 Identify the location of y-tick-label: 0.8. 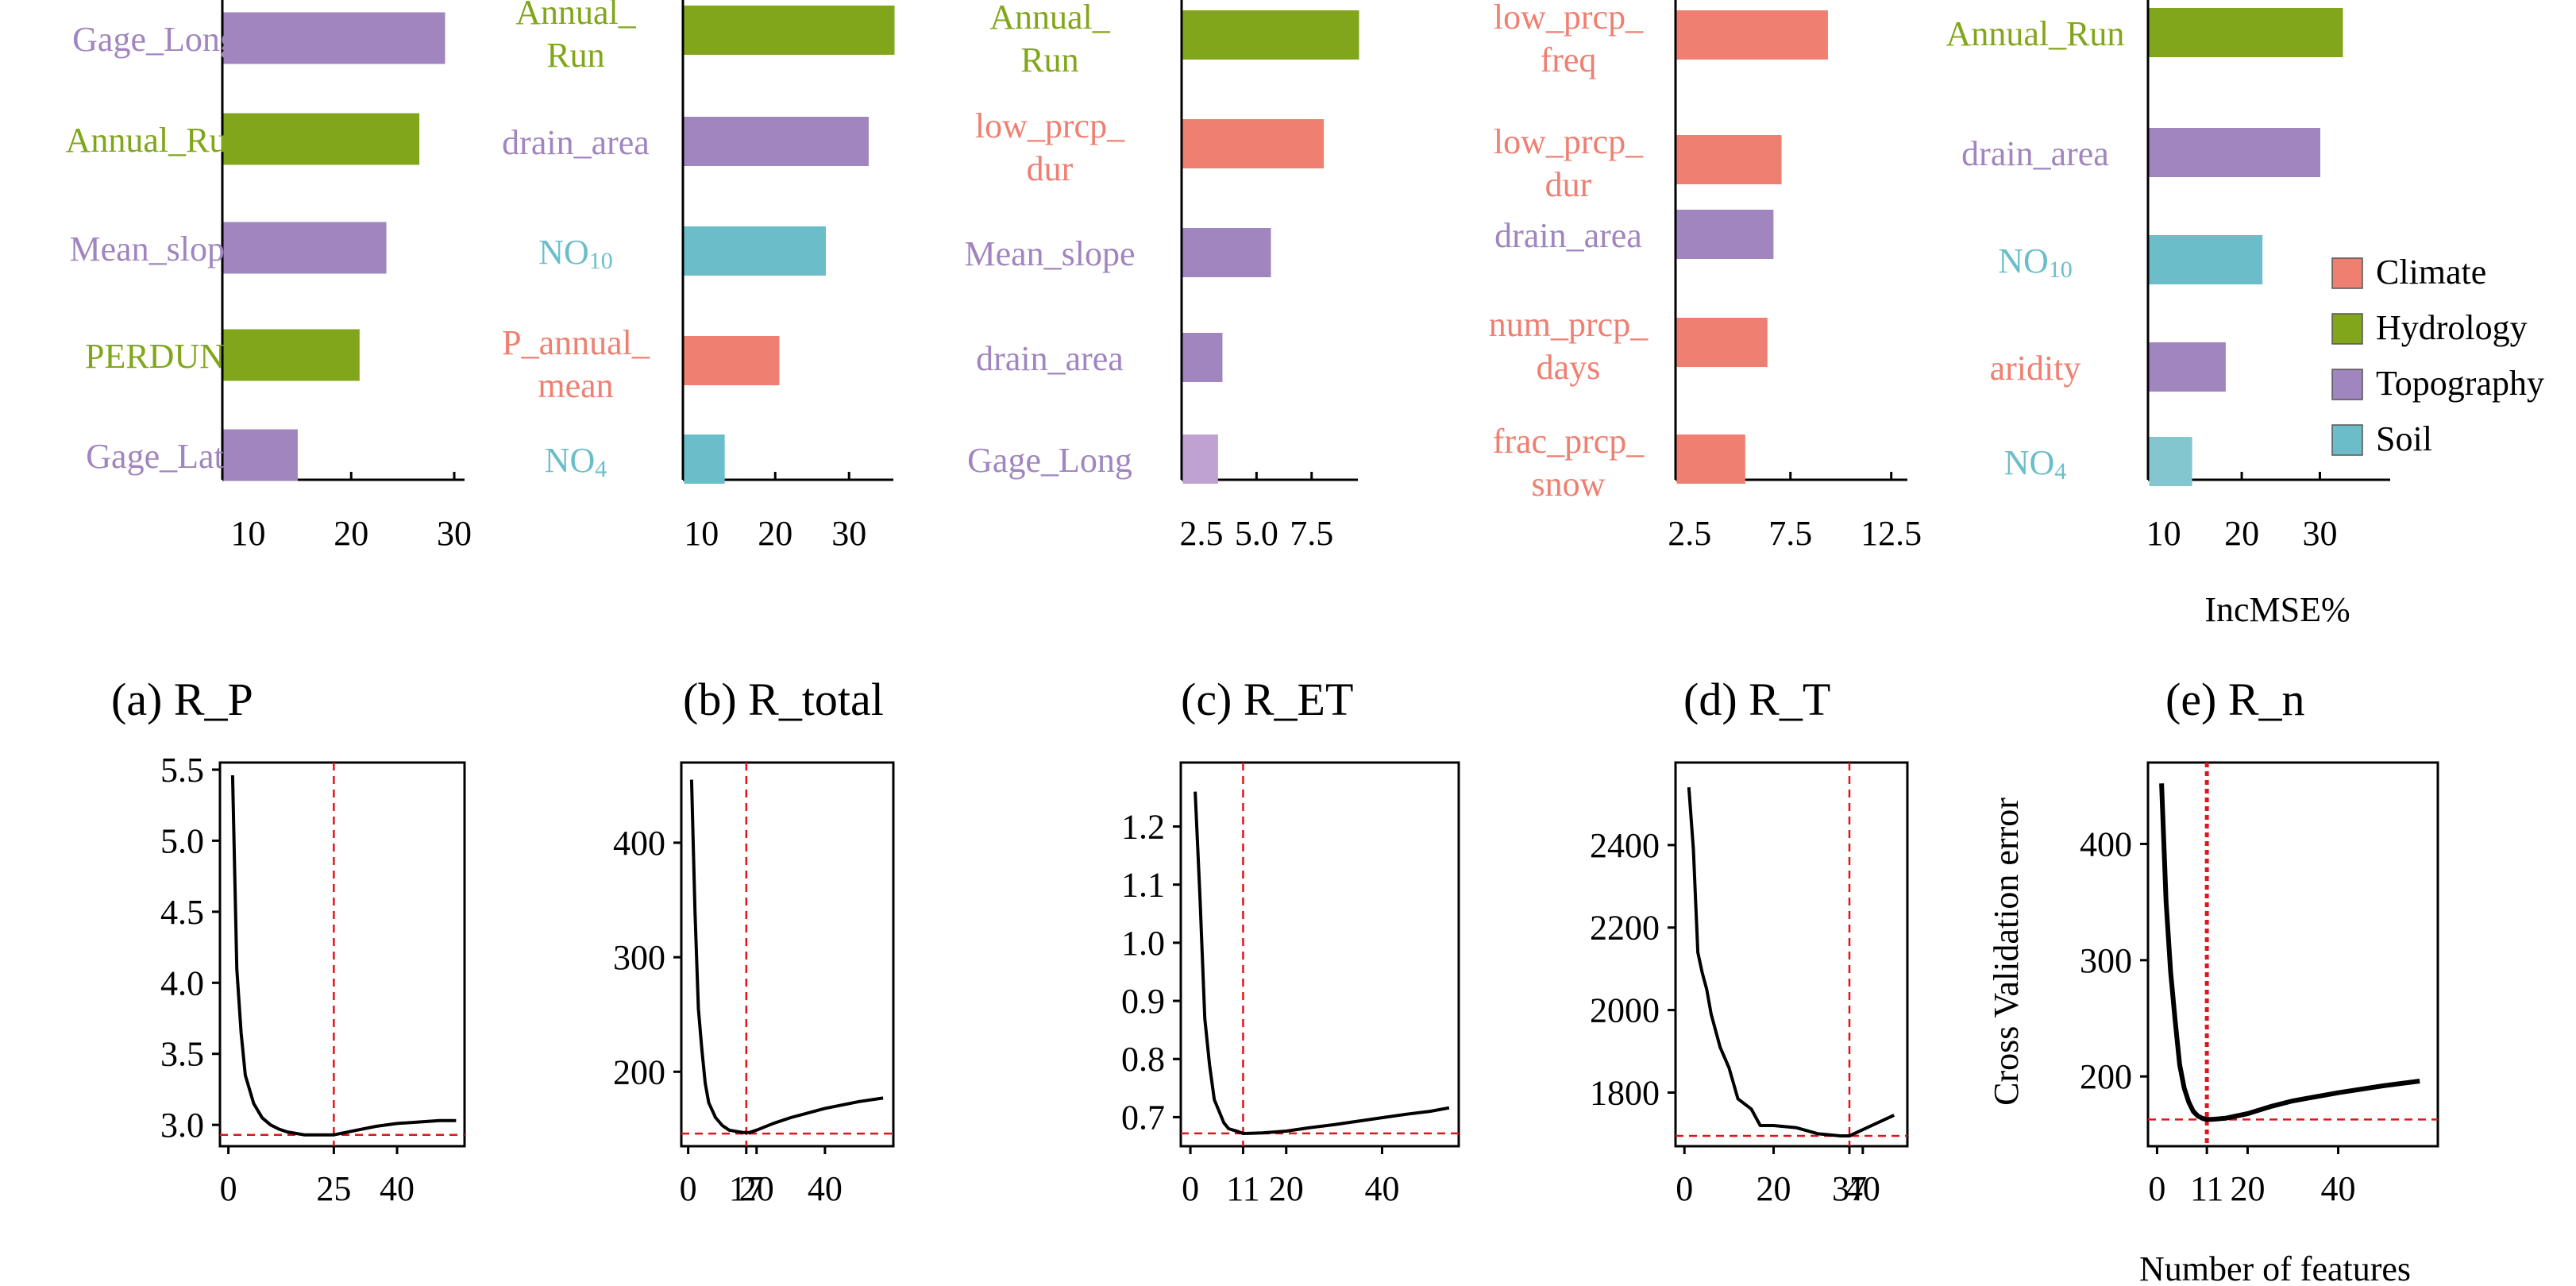
(1143, 1059).